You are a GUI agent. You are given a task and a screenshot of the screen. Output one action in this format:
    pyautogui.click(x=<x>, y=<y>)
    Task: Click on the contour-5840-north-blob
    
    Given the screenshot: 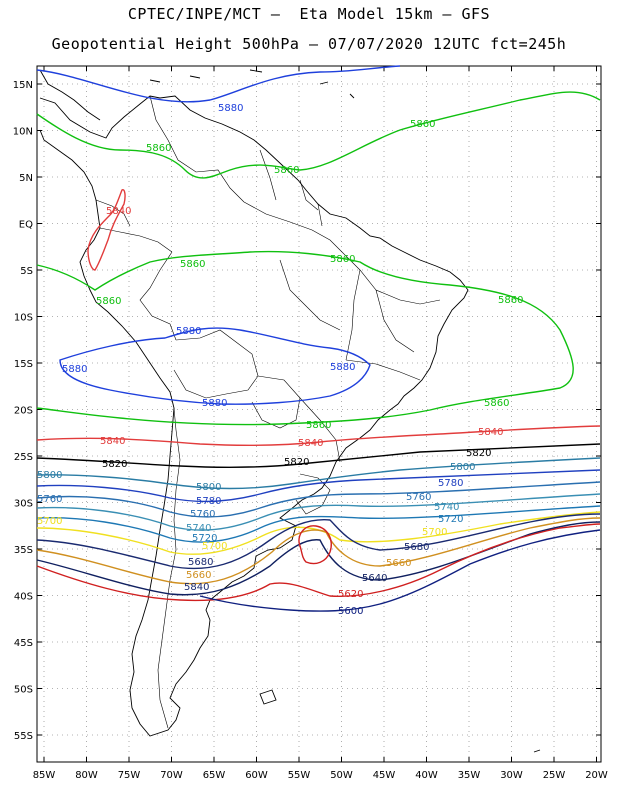 What is the action you would take?
    pyautogui.click(x=106, y=229)
    